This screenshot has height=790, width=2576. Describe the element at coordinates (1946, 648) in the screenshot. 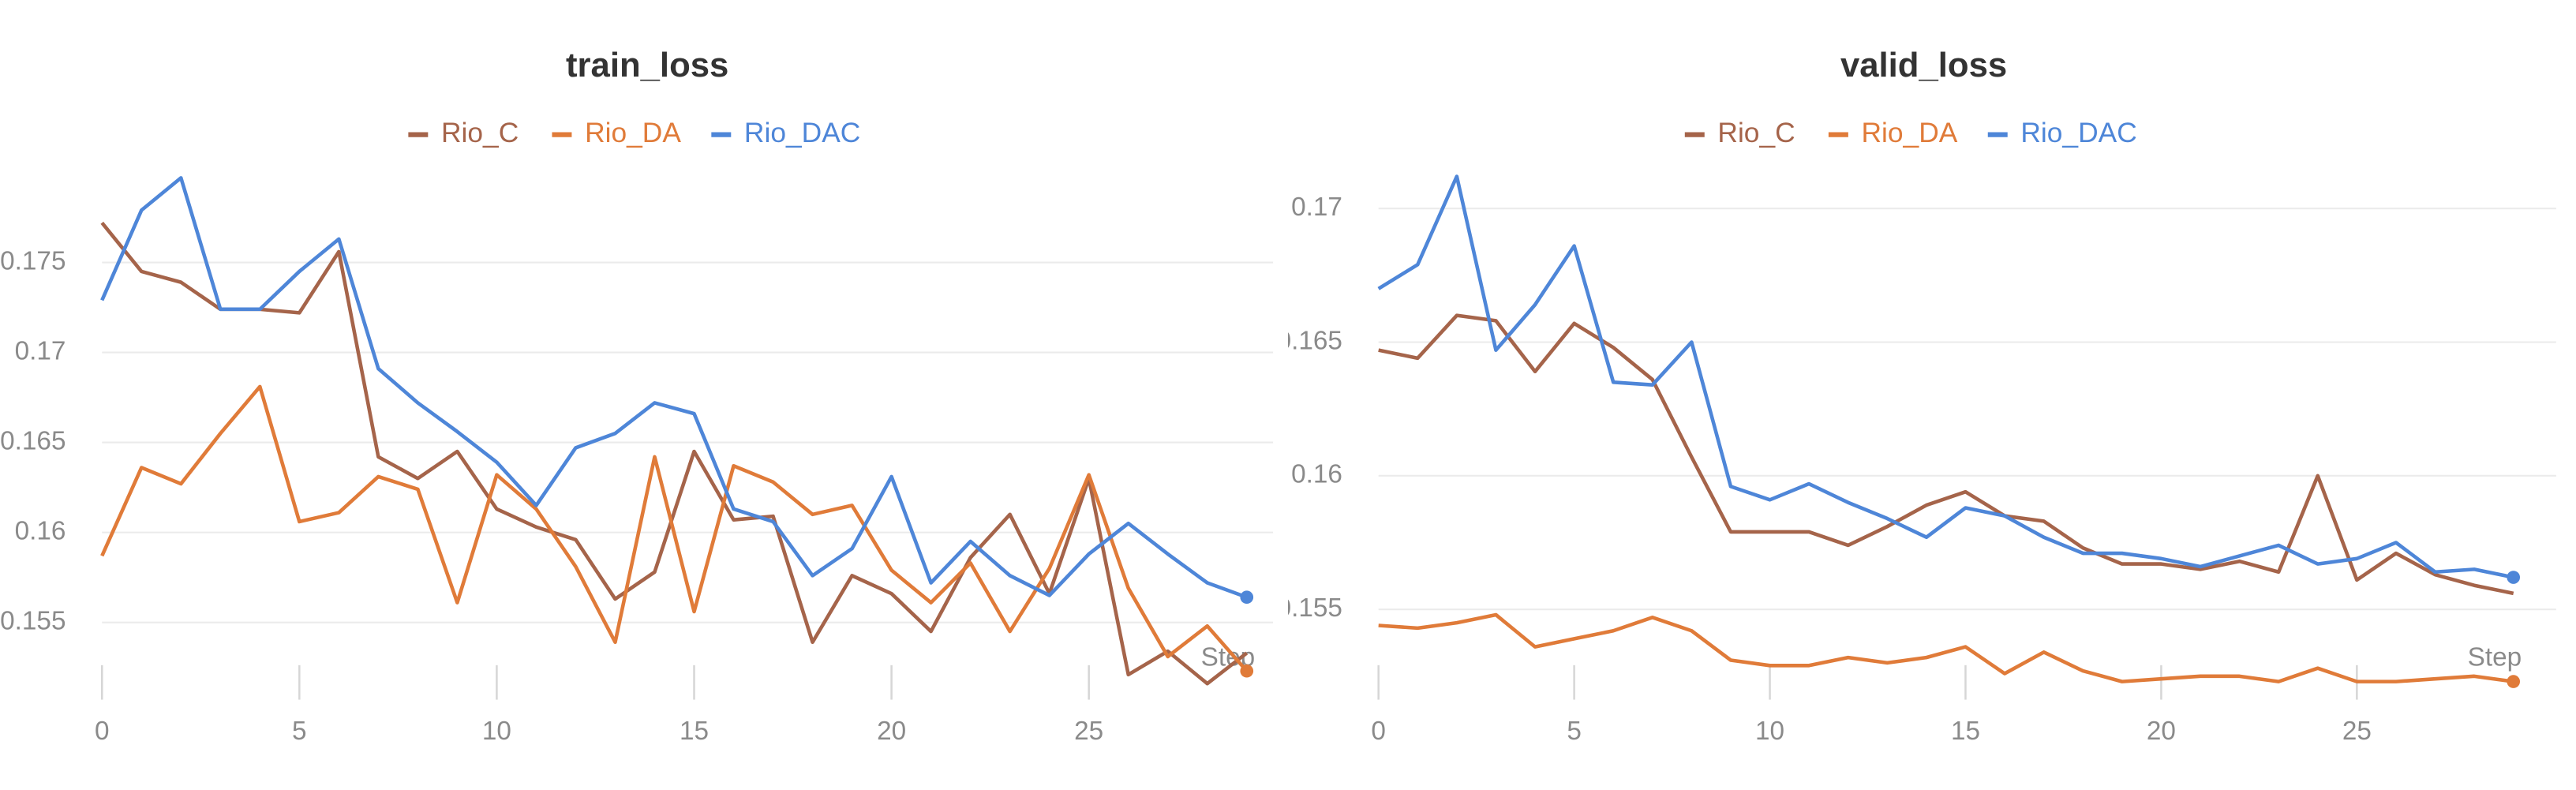

I see `series-line` at that location.